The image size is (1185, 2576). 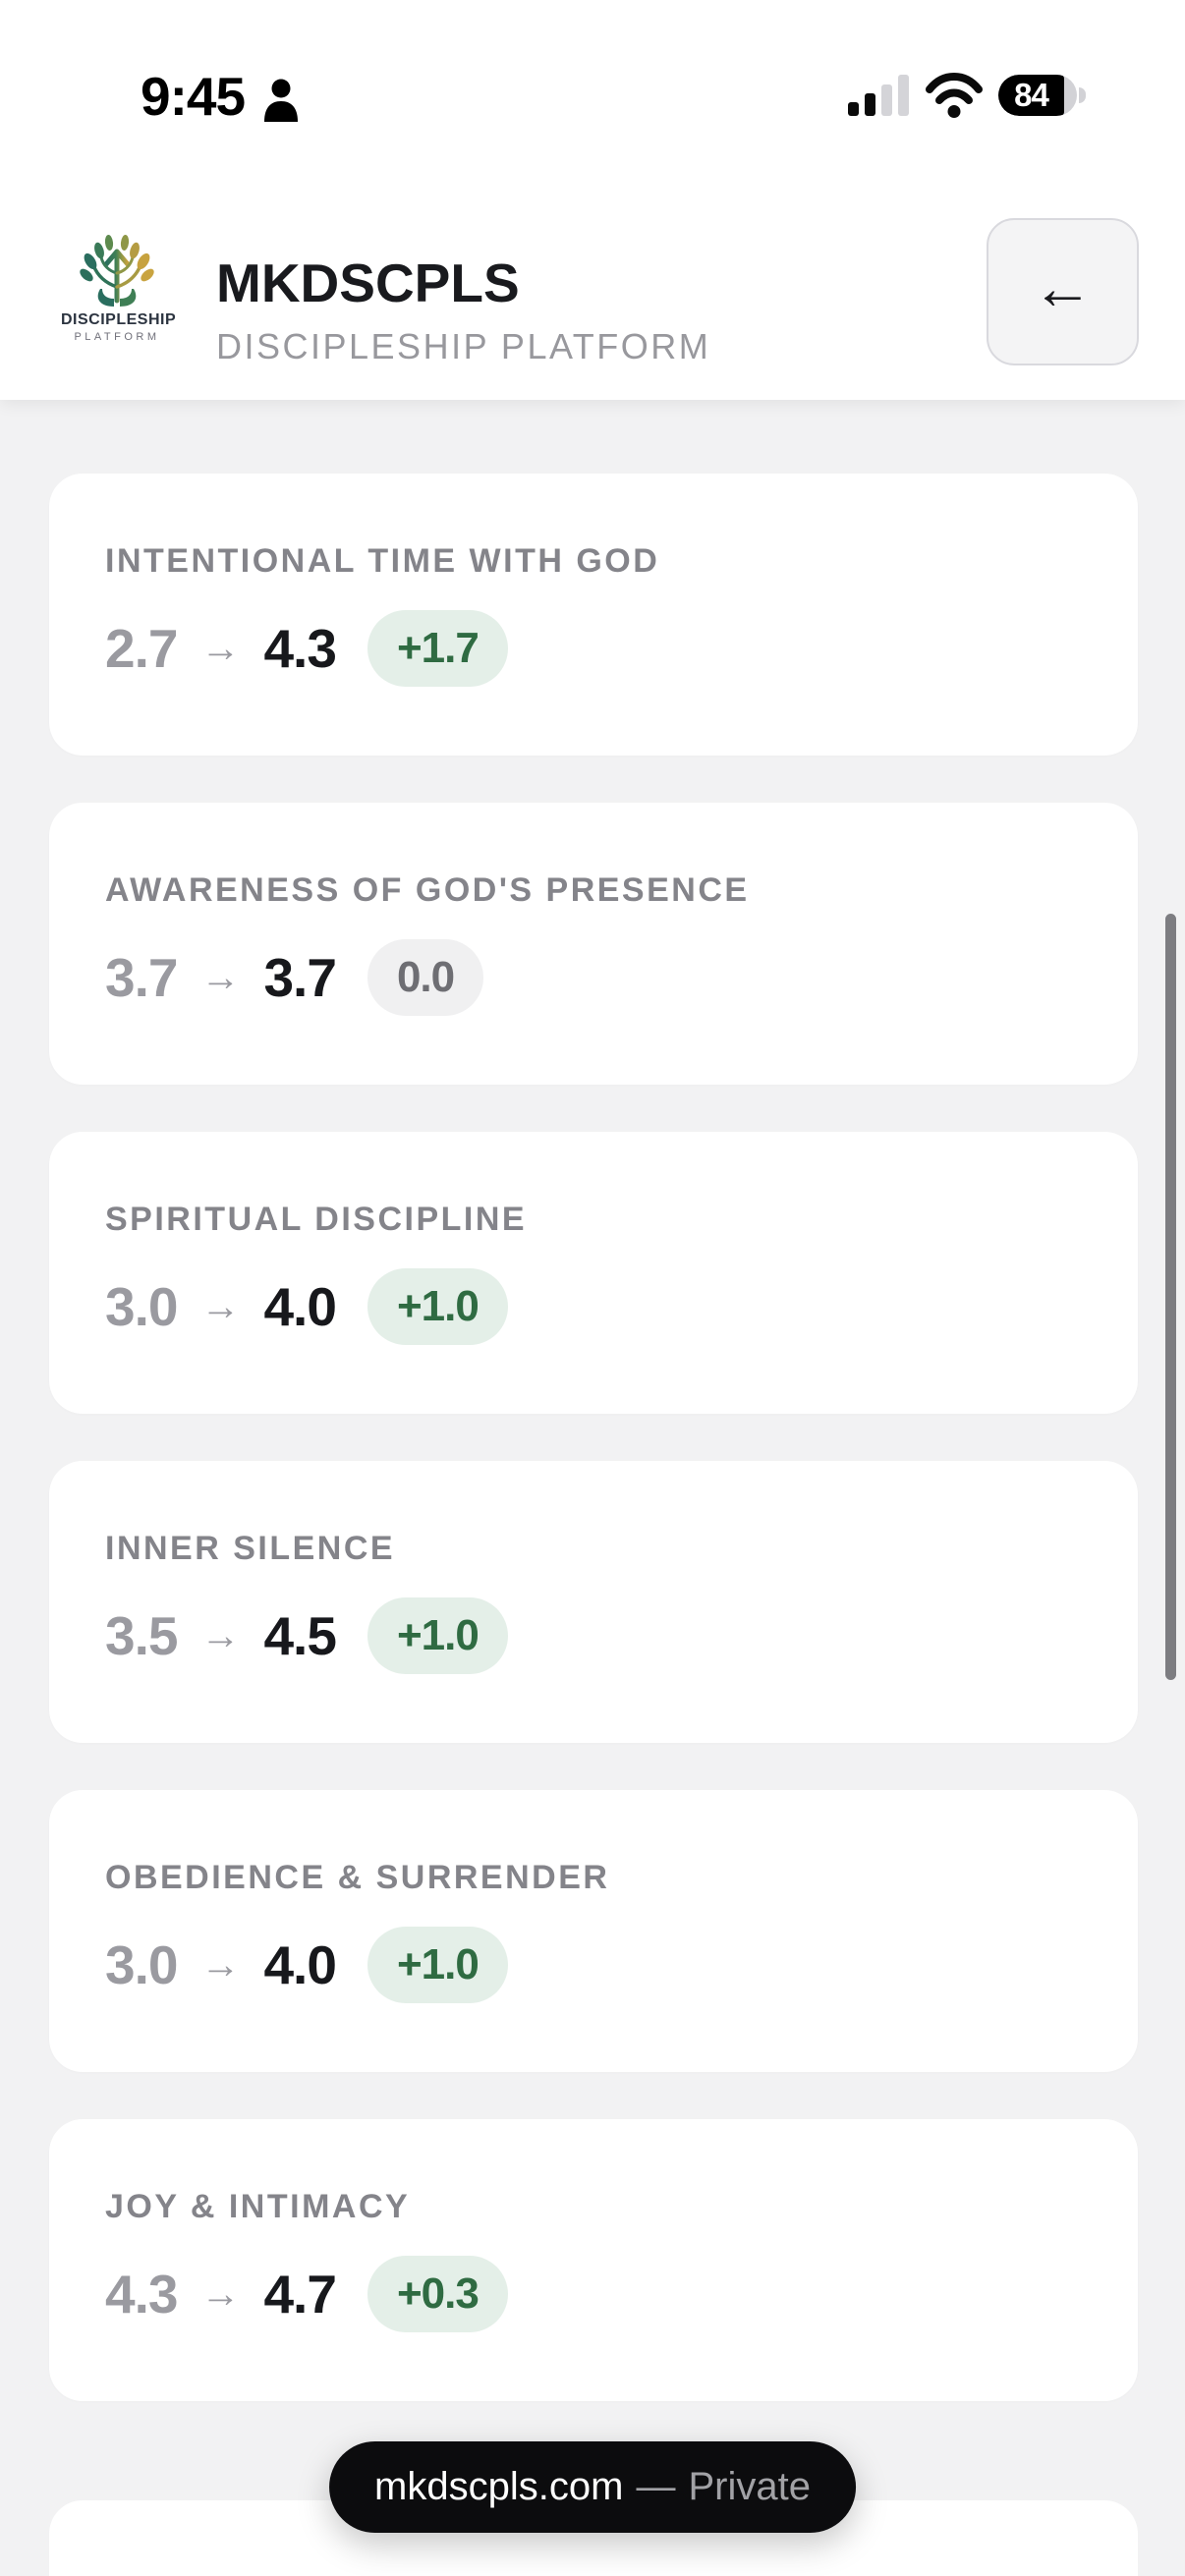 I want to click on url-bar-pill: mkdscpls.com — Private, so click(x=592, y=2487).